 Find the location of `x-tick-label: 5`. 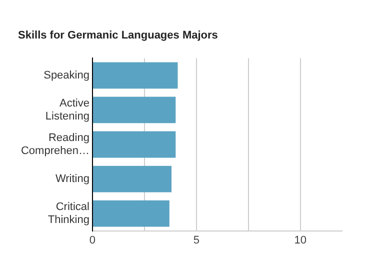

x-tick-label: 5 is located at coordinates (196, 240).